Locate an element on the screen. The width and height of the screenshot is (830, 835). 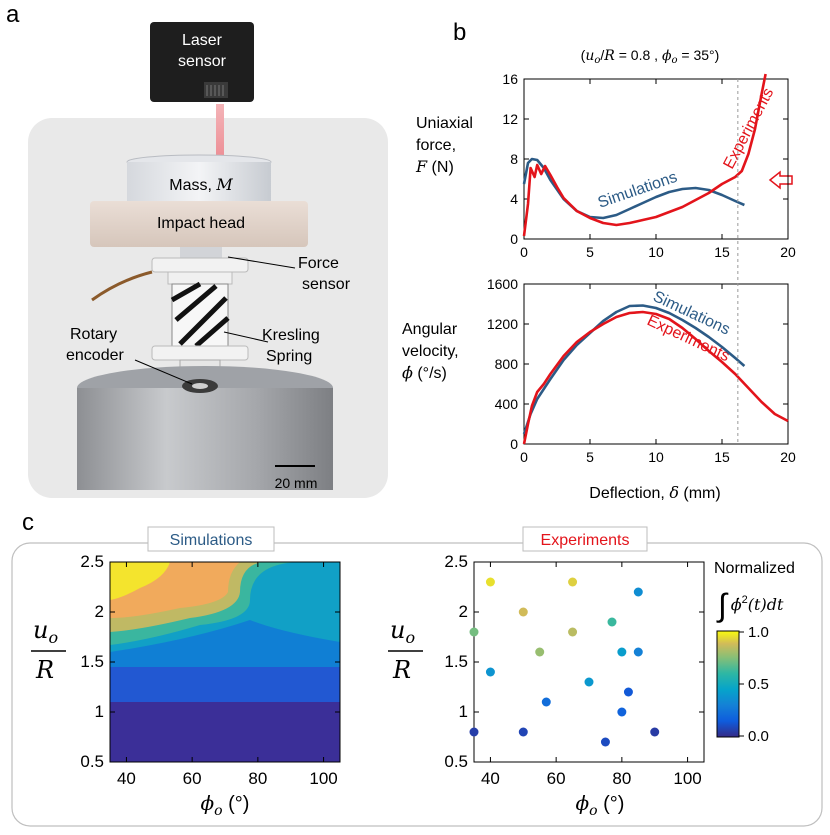
y-tick-label: 4 is located at coordinates (514, 199).